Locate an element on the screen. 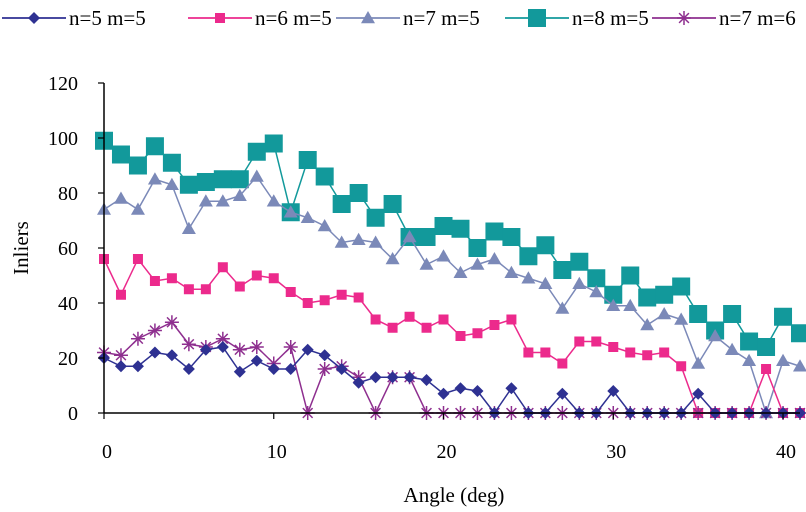 Image resolution: width=806 pixels, height=512 pixels. legend: n=5 m=5 n=6 m=5 n=7 m=5 n=8 m=5 n=7 m=6 is located at coordinates (399, 18).